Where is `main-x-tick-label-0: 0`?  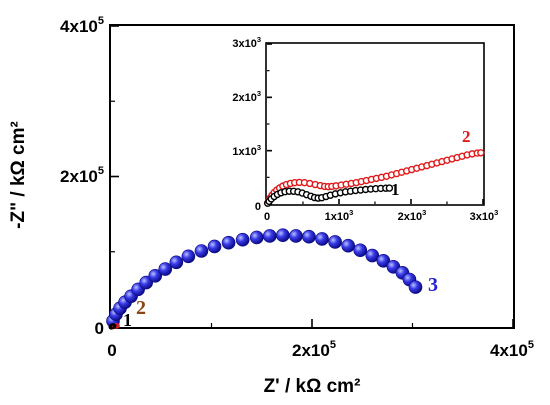 main-x-tick-label-0: 0 is located at coordinates (111, 350).